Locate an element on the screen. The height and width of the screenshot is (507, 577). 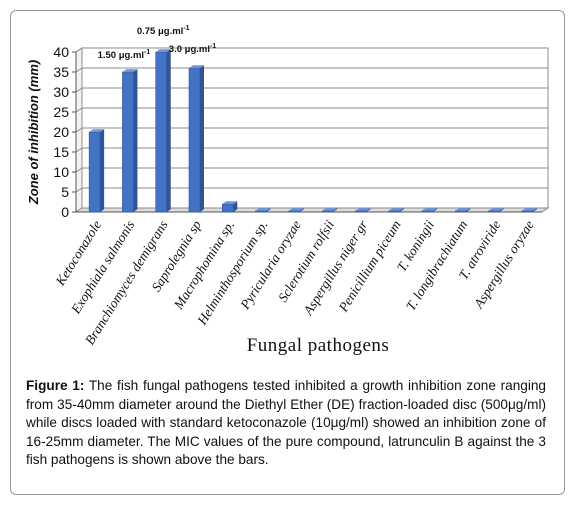
y-tick-label: 10 is located at coordinates (61, 172).